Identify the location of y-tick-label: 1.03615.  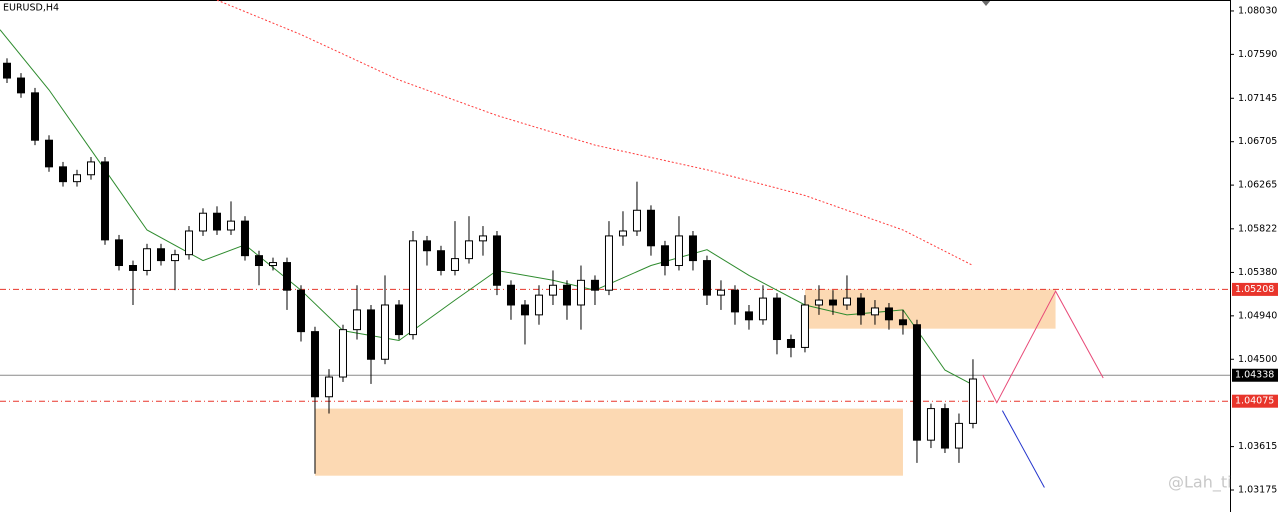
(1257, 446).